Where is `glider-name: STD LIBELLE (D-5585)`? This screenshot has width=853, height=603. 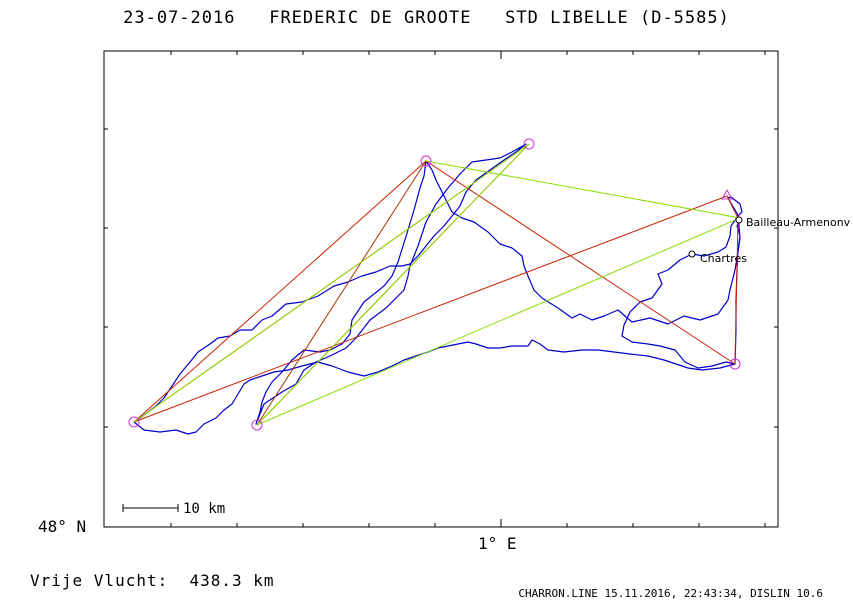
glider-name: STD LIBELLE (D-5585) is located at coordinates (617, 18).